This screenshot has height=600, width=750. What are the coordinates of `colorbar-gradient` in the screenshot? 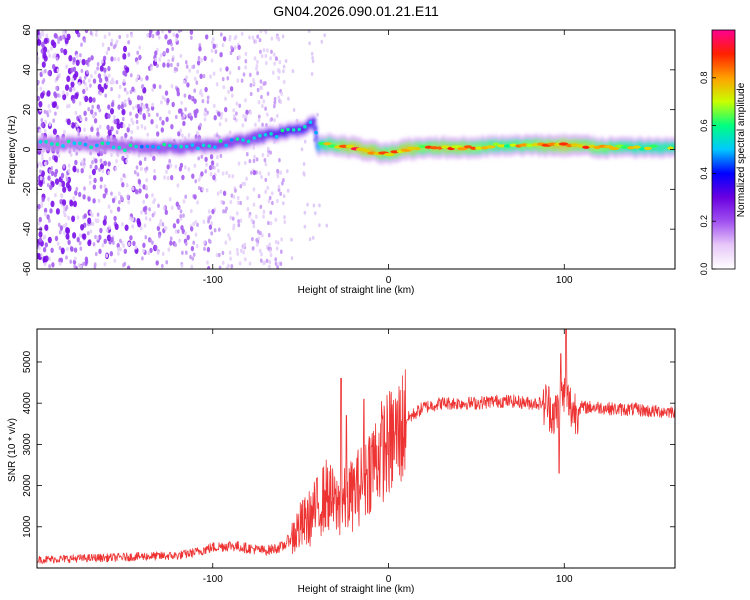 It's located at (723, 149).